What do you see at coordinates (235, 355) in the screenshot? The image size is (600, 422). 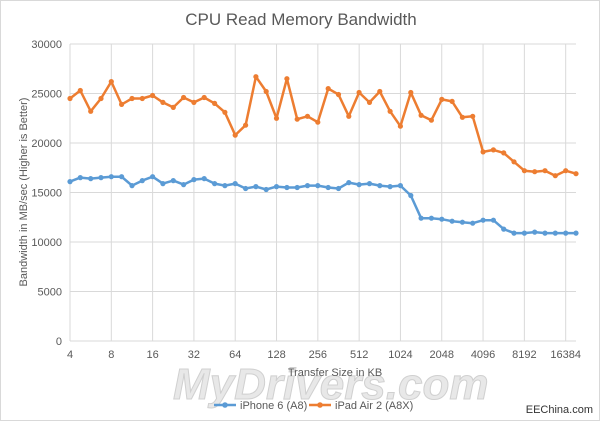 I see `x-tick-label: 64` at bounding box center [235, 355].